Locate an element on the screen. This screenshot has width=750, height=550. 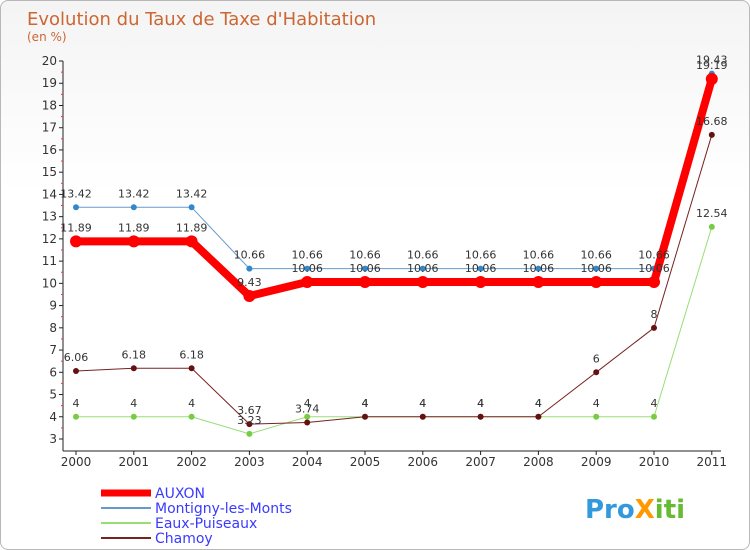
data-label-chamoy: 16.68 is located at coordinates (712, 121).